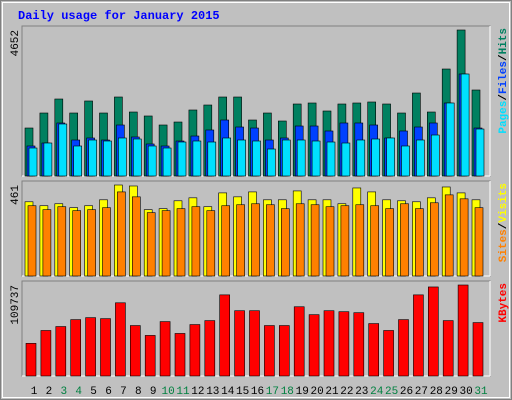 This screenshot has width=512, height=400. Describe the element at coordinates (504, 81) in the screenshot. I see `legend: Pages/Files/Hits` at that location.